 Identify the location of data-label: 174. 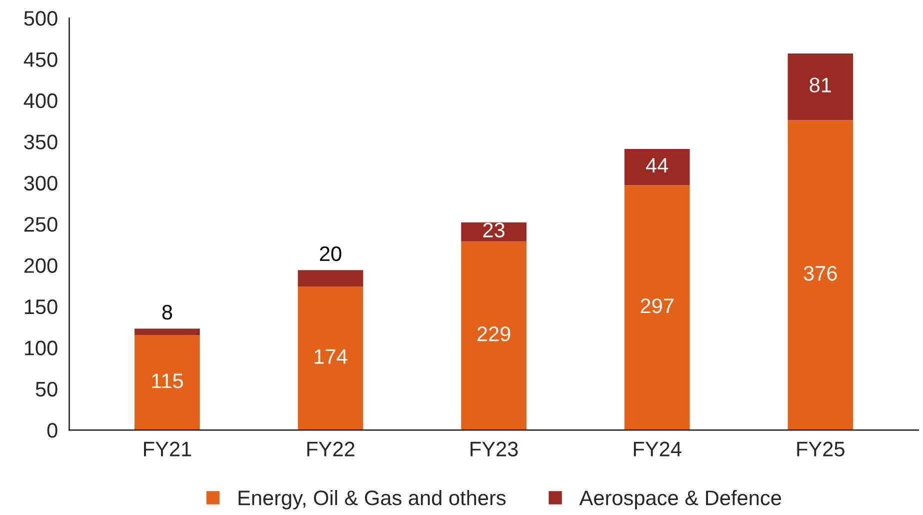
(331, 356).